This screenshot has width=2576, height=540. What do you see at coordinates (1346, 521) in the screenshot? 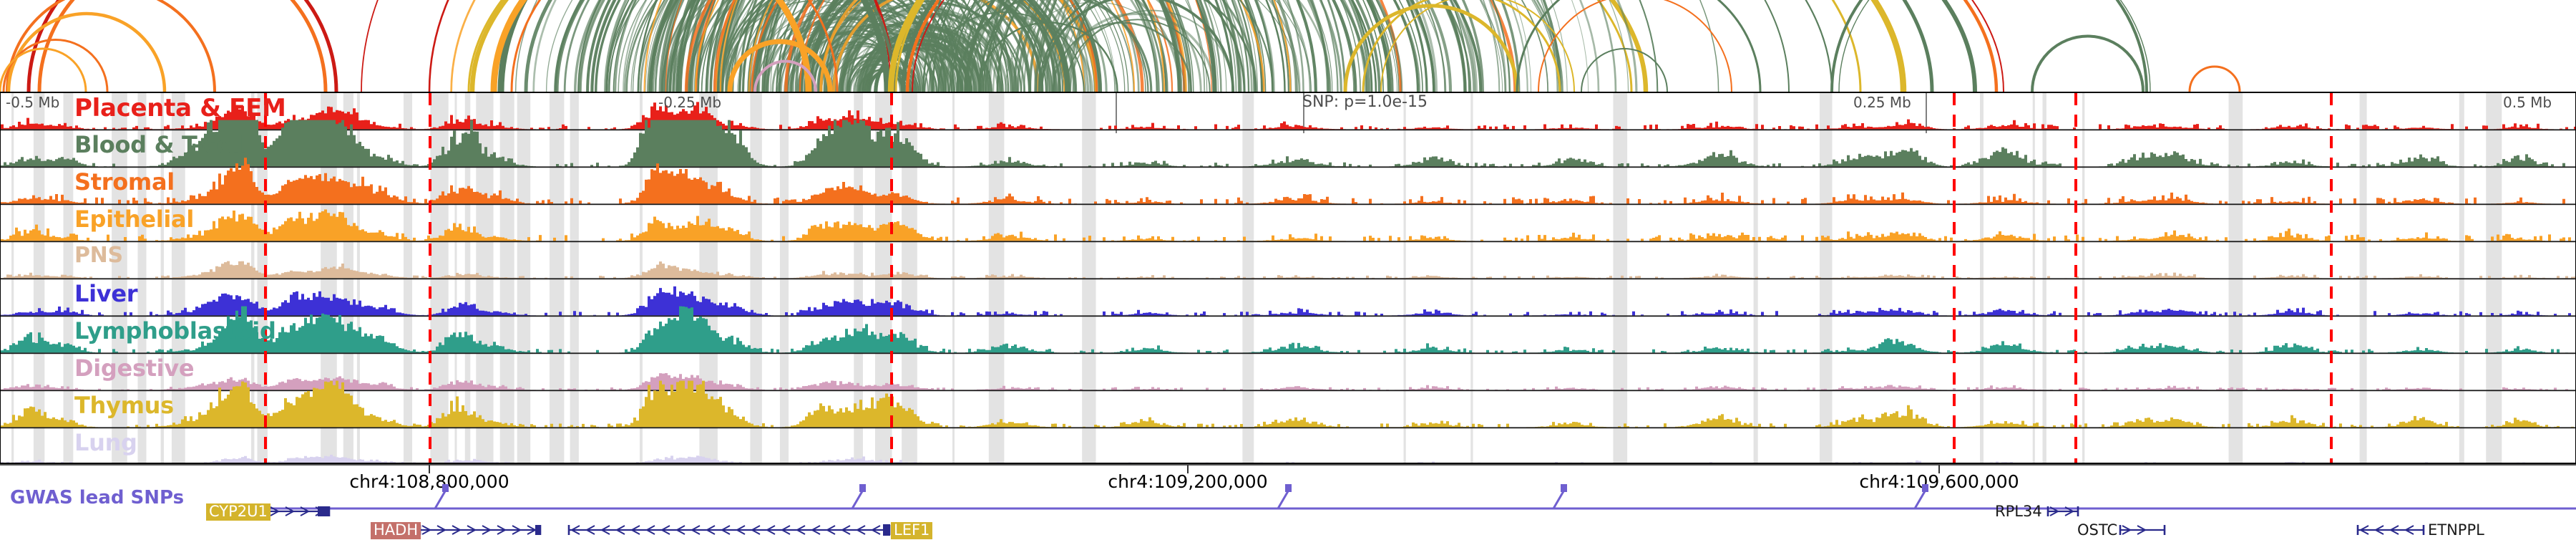
I see `gene-track-svg` at bounding box center [1346, 521].